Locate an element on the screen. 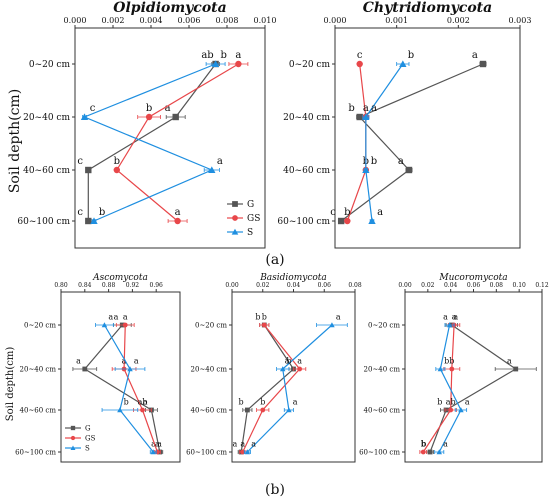 This screenshot has width=550, height=502. x-tick-label: 0.00 is located at coordinates (405, 285).